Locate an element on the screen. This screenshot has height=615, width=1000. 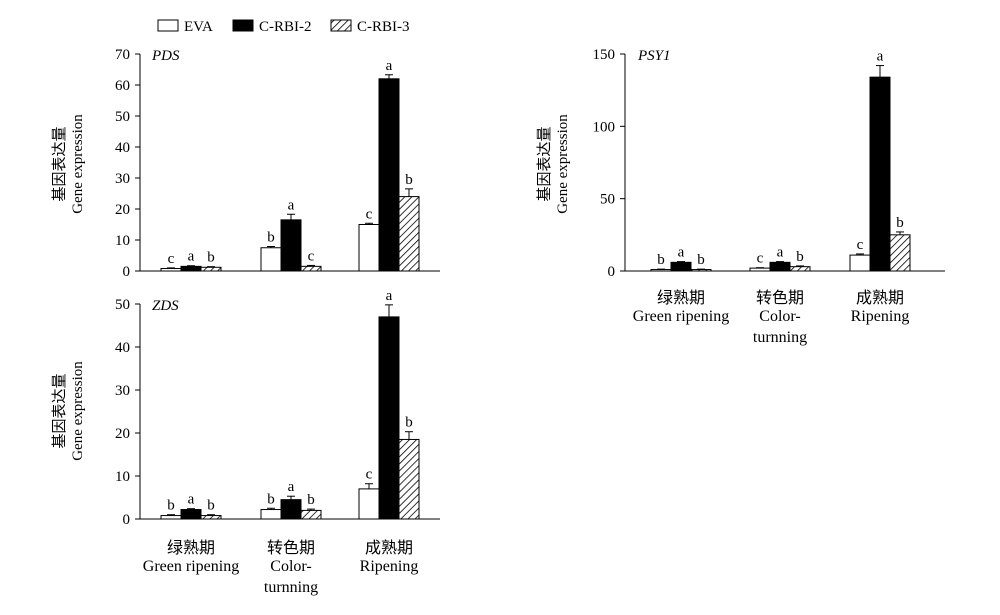
legend-swatch-eva is located at coordinates (168, 25).